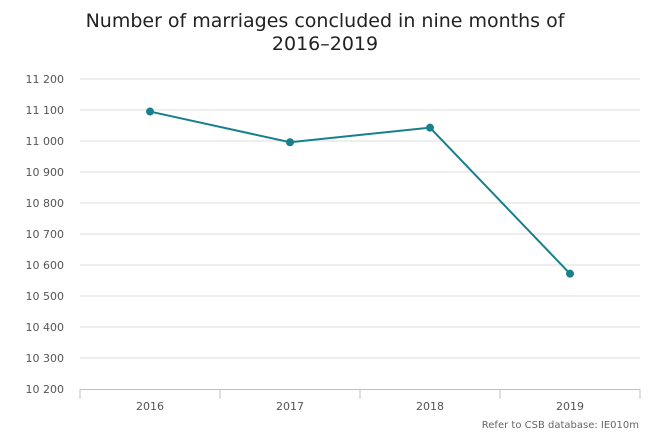 The height and width of the screenshot is (433, 650). What do you see at coordinates (45, 296) in the screenshot?
I see `y-tick-label: 10 500` at bounding box center [45, 296].